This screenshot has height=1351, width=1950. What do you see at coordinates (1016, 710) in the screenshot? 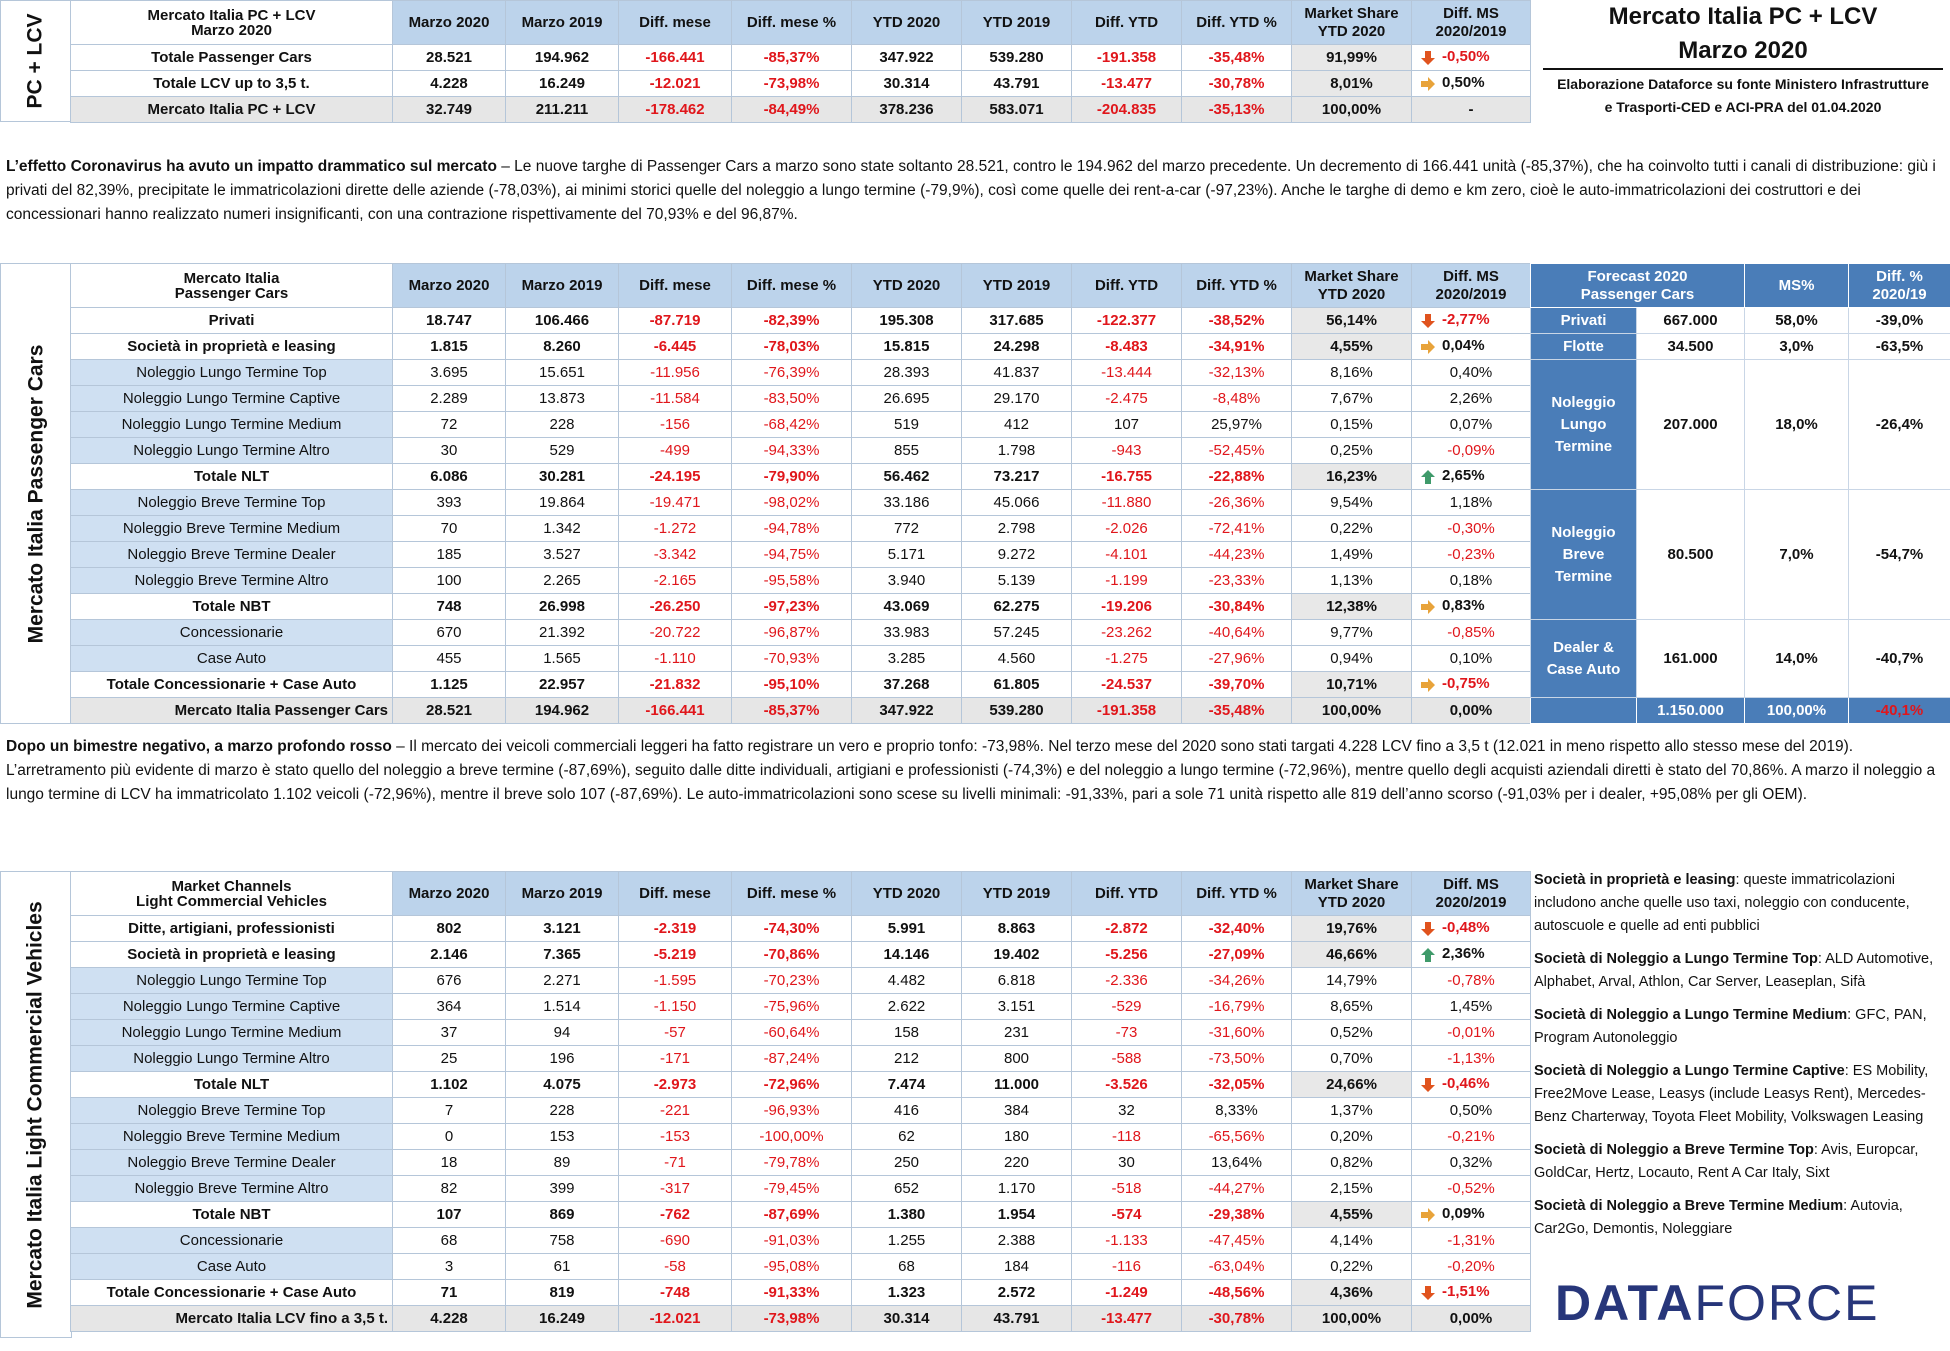
I see `table-cell: 539.280` at bounding box center [1016, 710].